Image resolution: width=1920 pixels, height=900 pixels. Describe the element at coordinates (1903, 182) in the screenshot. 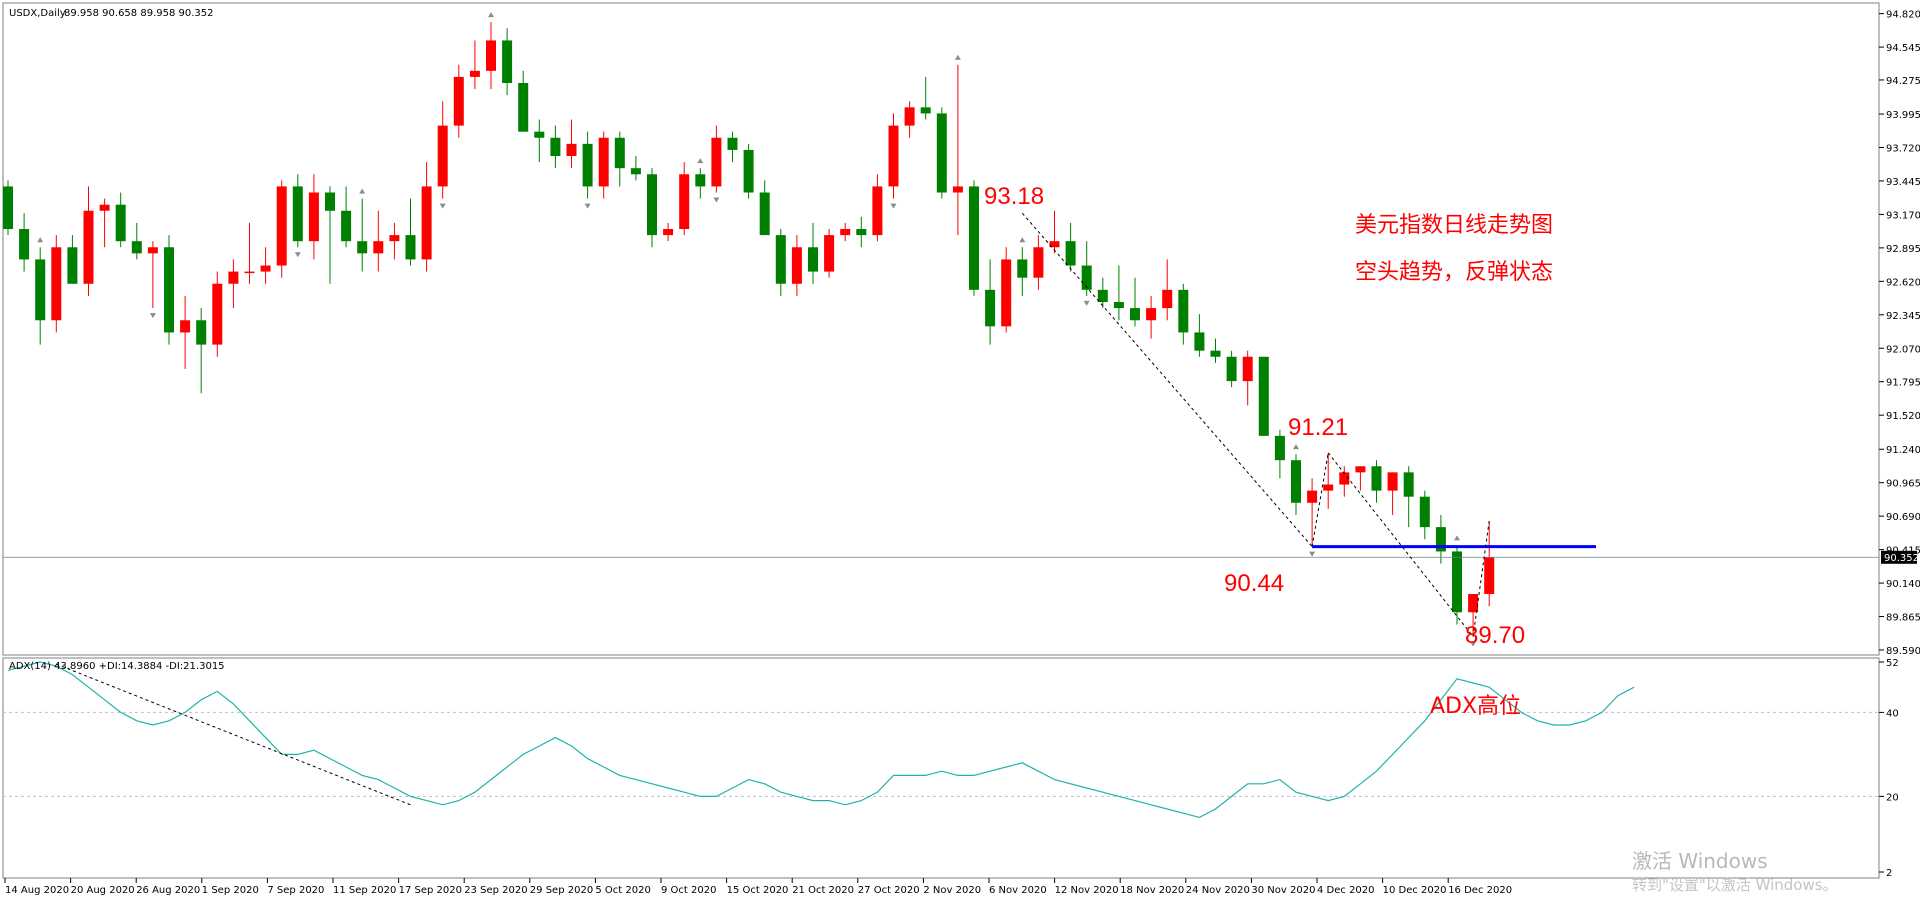

I see `price-tick-label: 93.445` at that location.